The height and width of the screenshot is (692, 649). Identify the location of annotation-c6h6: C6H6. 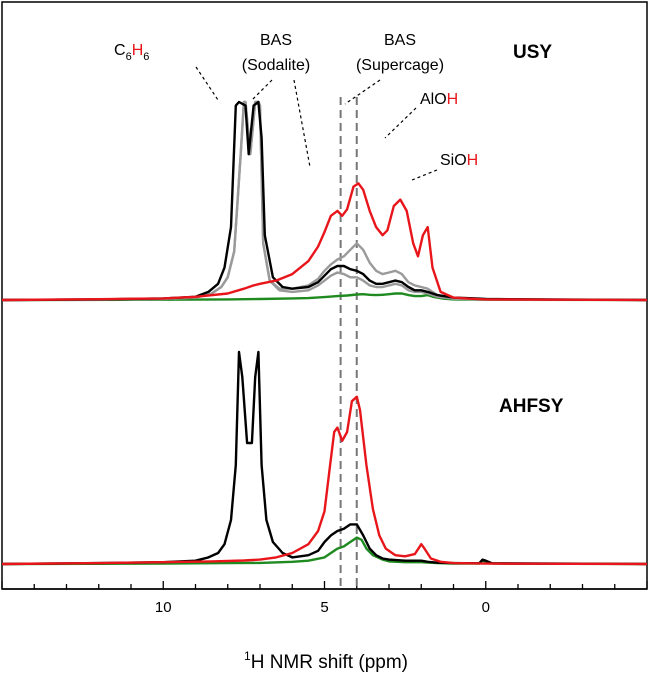
(131, 52).